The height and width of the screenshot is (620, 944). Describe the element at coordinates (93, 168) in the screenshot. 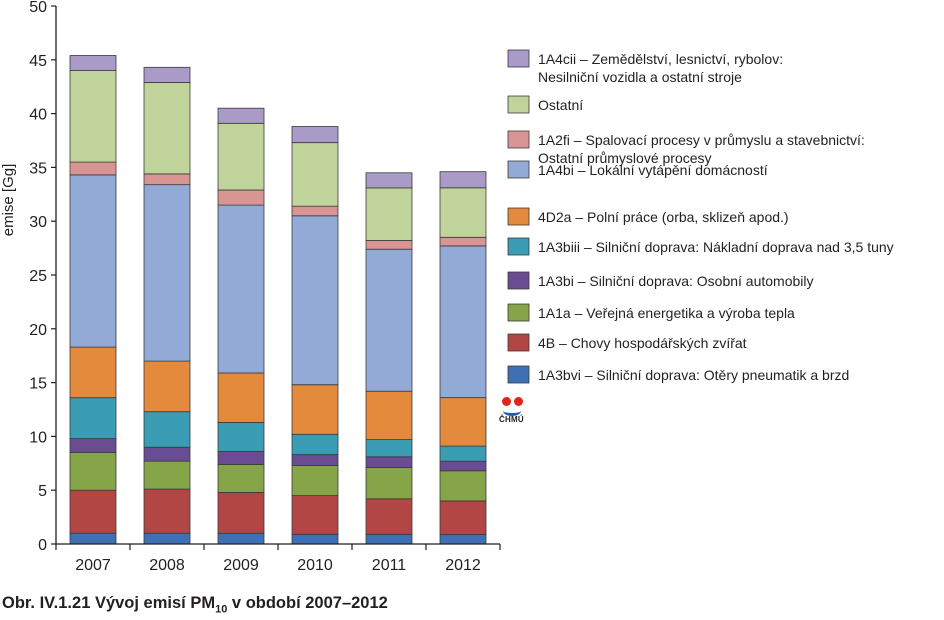

I see `bar-segment-2007-s7` at that location.